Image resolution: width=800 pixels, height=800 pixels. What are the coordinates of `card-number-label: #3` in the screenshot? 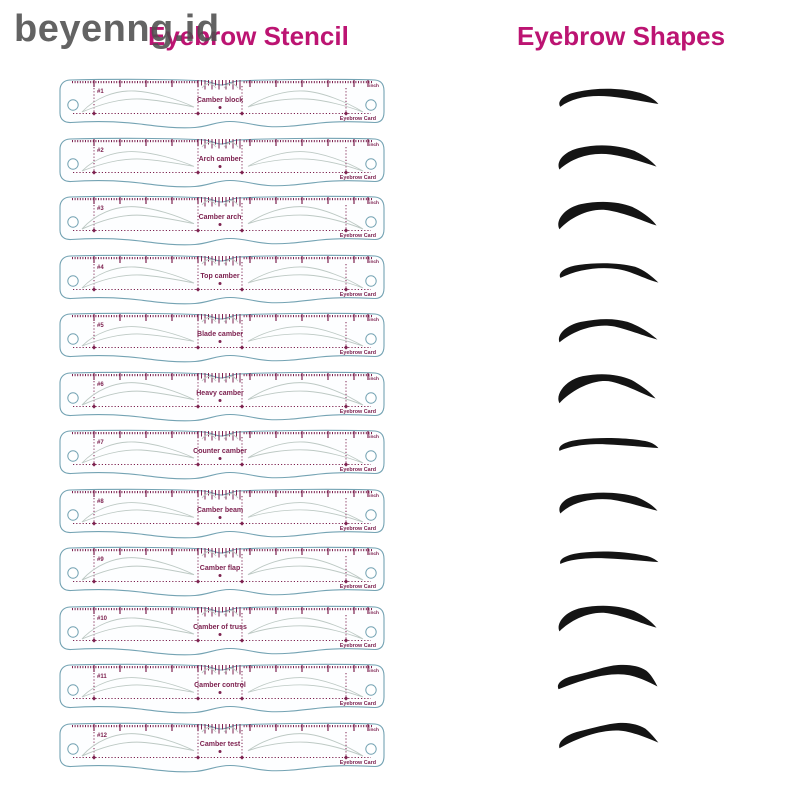 It's located at (100, 209).